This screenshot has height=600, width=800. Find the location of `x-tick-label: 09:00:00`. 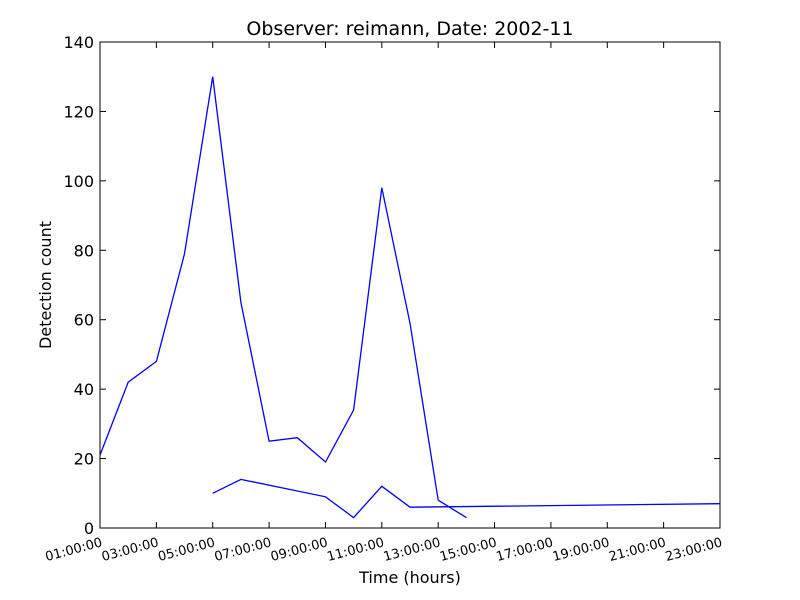

x-tick-label: 09:00:00 is located at coordinates (299, 550).